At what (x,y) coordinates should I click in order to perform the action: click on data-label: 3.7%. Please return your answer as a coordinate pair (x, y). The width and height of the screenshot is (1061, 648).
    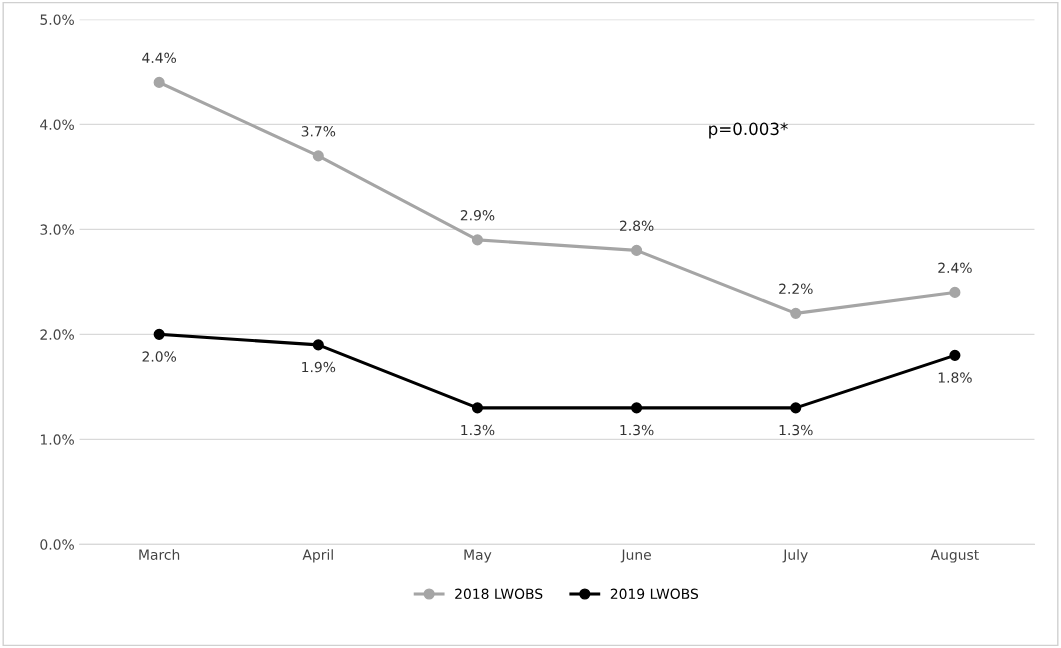
    Looking at the image, I should click on (318, 131).